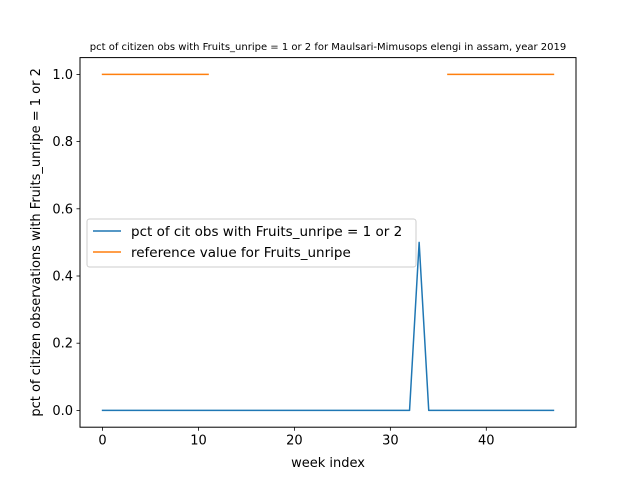 This screenshot has height=480, width=640. What do you see at coordinates (486, 441) in the screenshot?
I see `x-tick-label: 40` at bounding box center [486, 441].